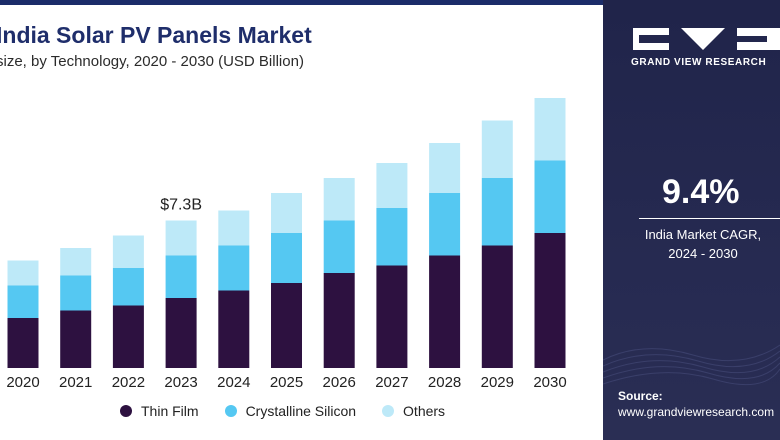  I want to click on x-tick-2024: 2024, so click(233, 382).